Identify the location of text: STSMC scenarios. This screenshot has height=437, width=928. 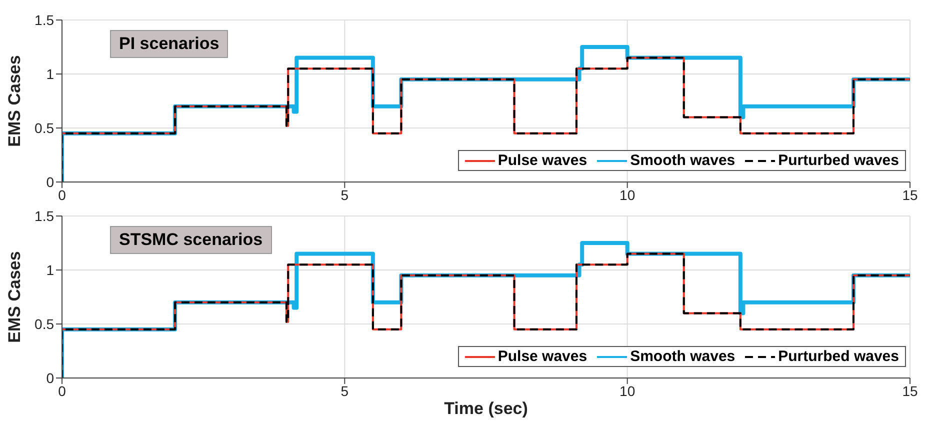
(191, 240).